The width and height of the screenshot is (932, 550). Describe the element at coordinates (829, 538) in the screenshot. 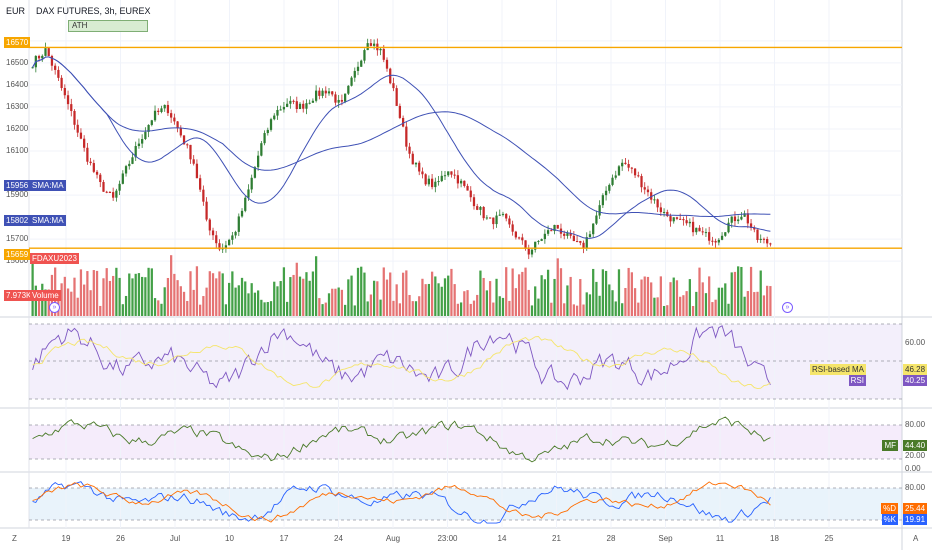

I see `x-axis-tick: 25` at that location.